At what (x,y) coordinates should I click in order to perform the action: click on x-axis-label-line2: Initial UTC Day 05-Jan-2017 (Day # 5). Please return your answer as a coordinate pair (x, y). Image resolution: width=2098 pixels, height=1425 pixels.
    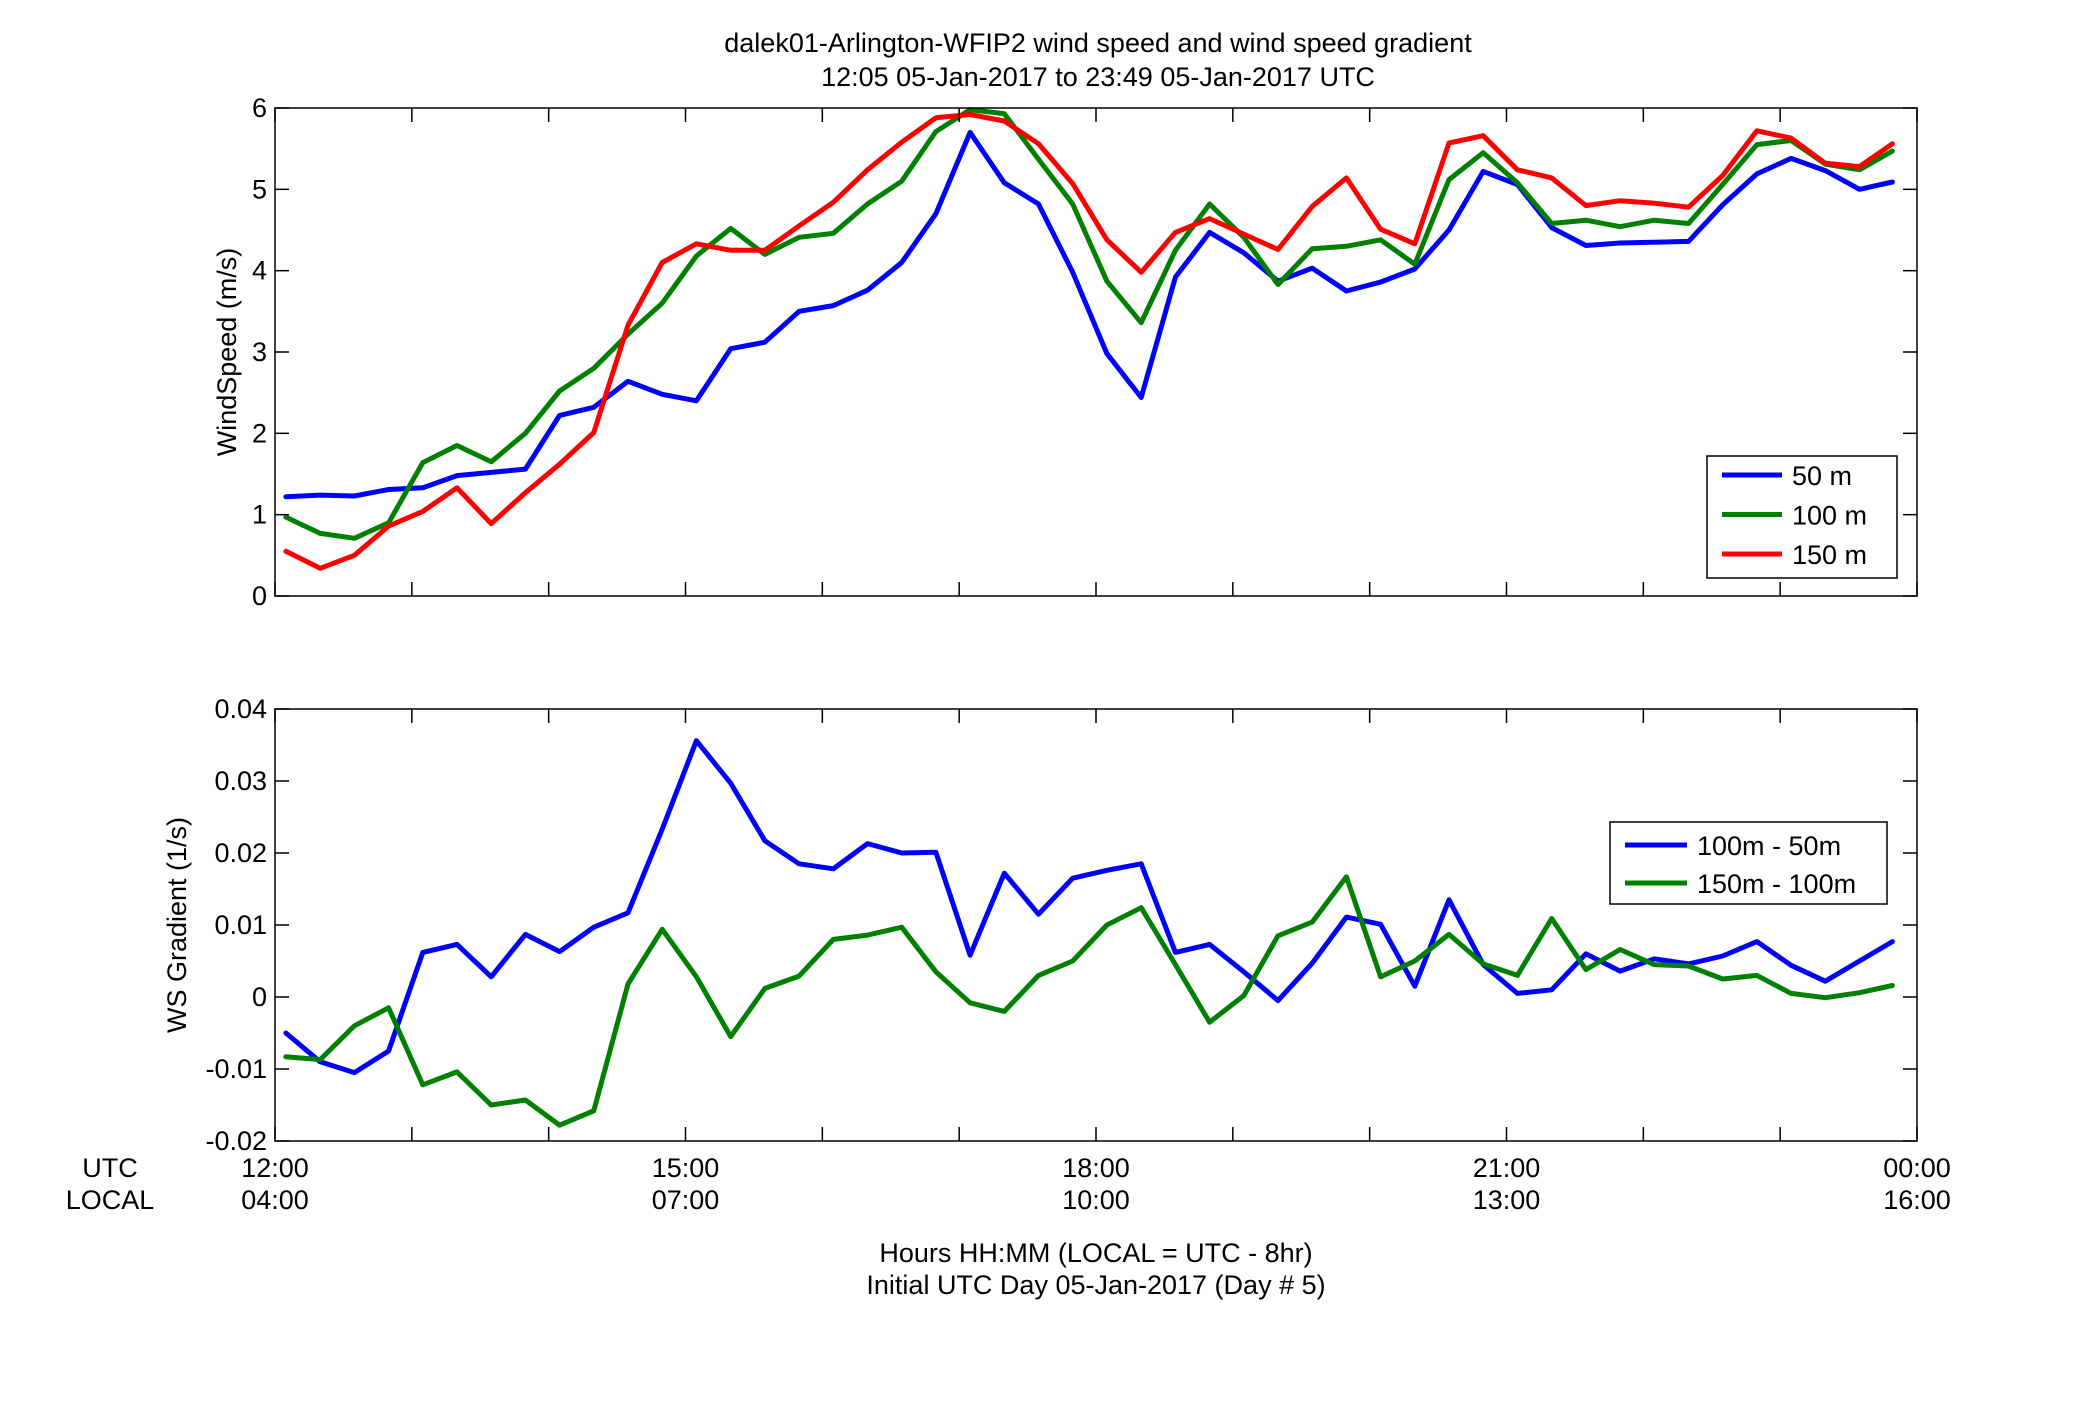
    Looking at the image, I should click on (1095, 1285).